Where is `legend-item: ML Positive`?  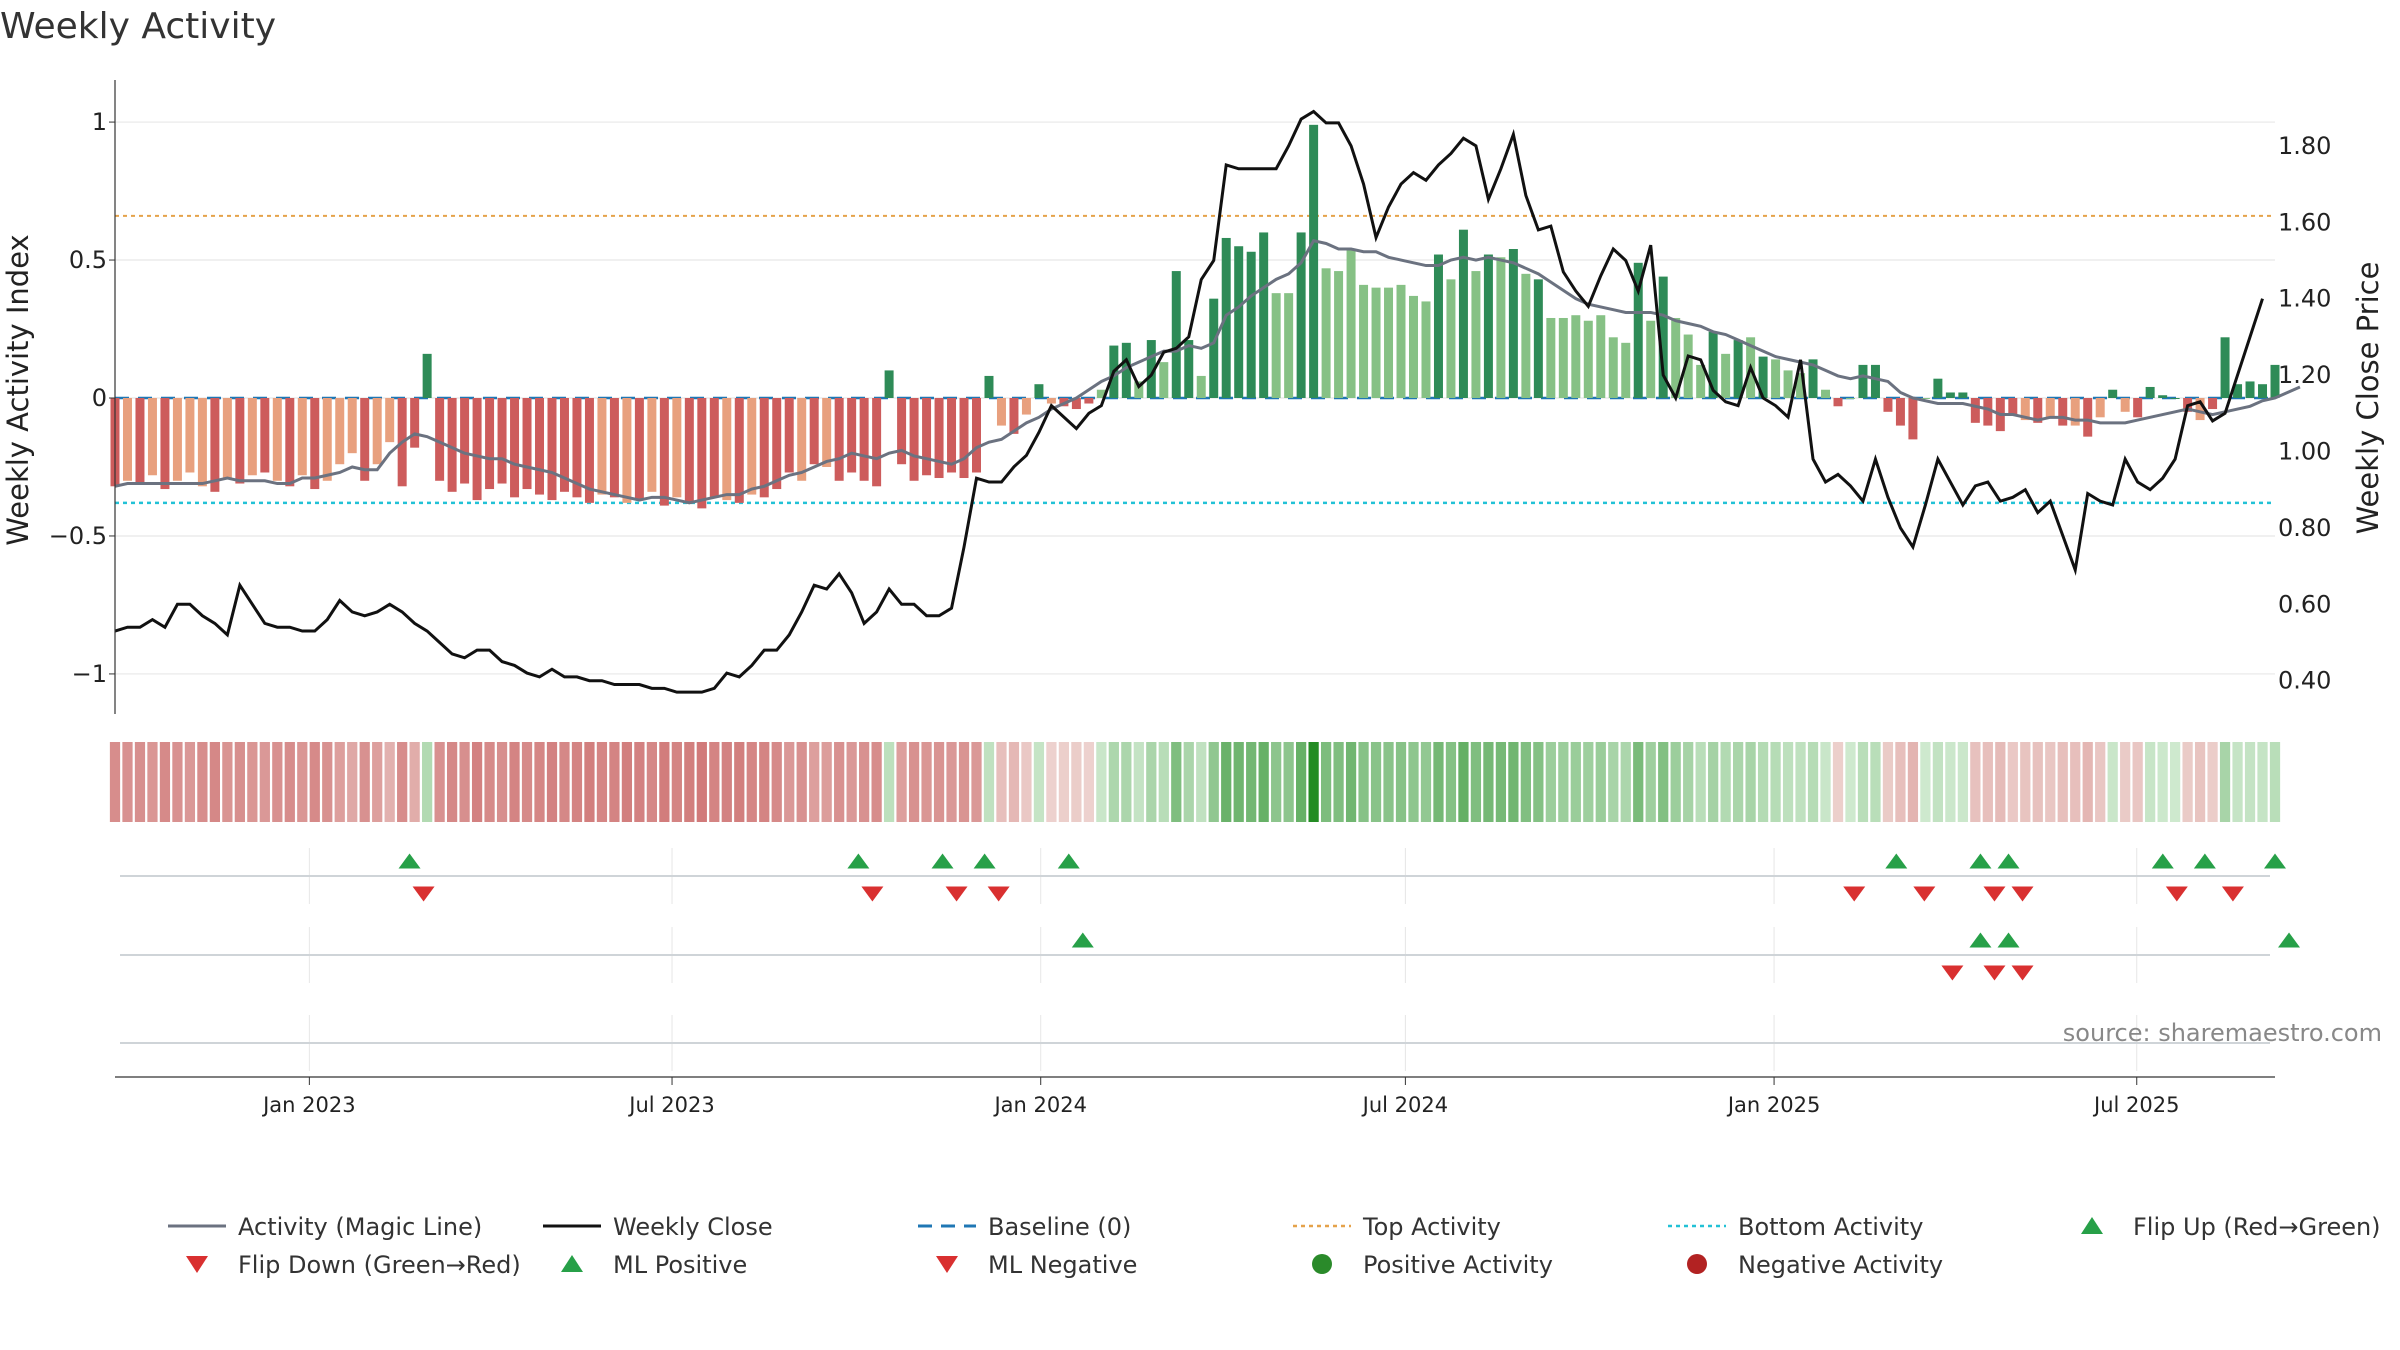 legend-item: ML Positive is located at coordinates (654, 1265).